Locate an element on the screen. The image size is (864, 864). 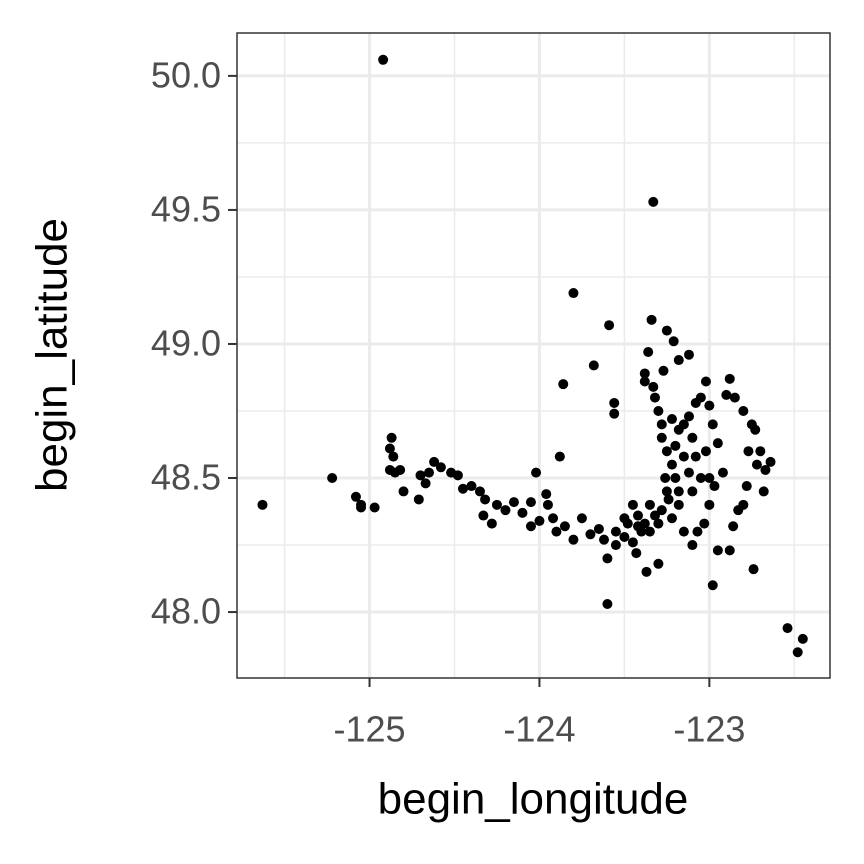
x-tick-label: -125 is located at coordinates (370, 729).